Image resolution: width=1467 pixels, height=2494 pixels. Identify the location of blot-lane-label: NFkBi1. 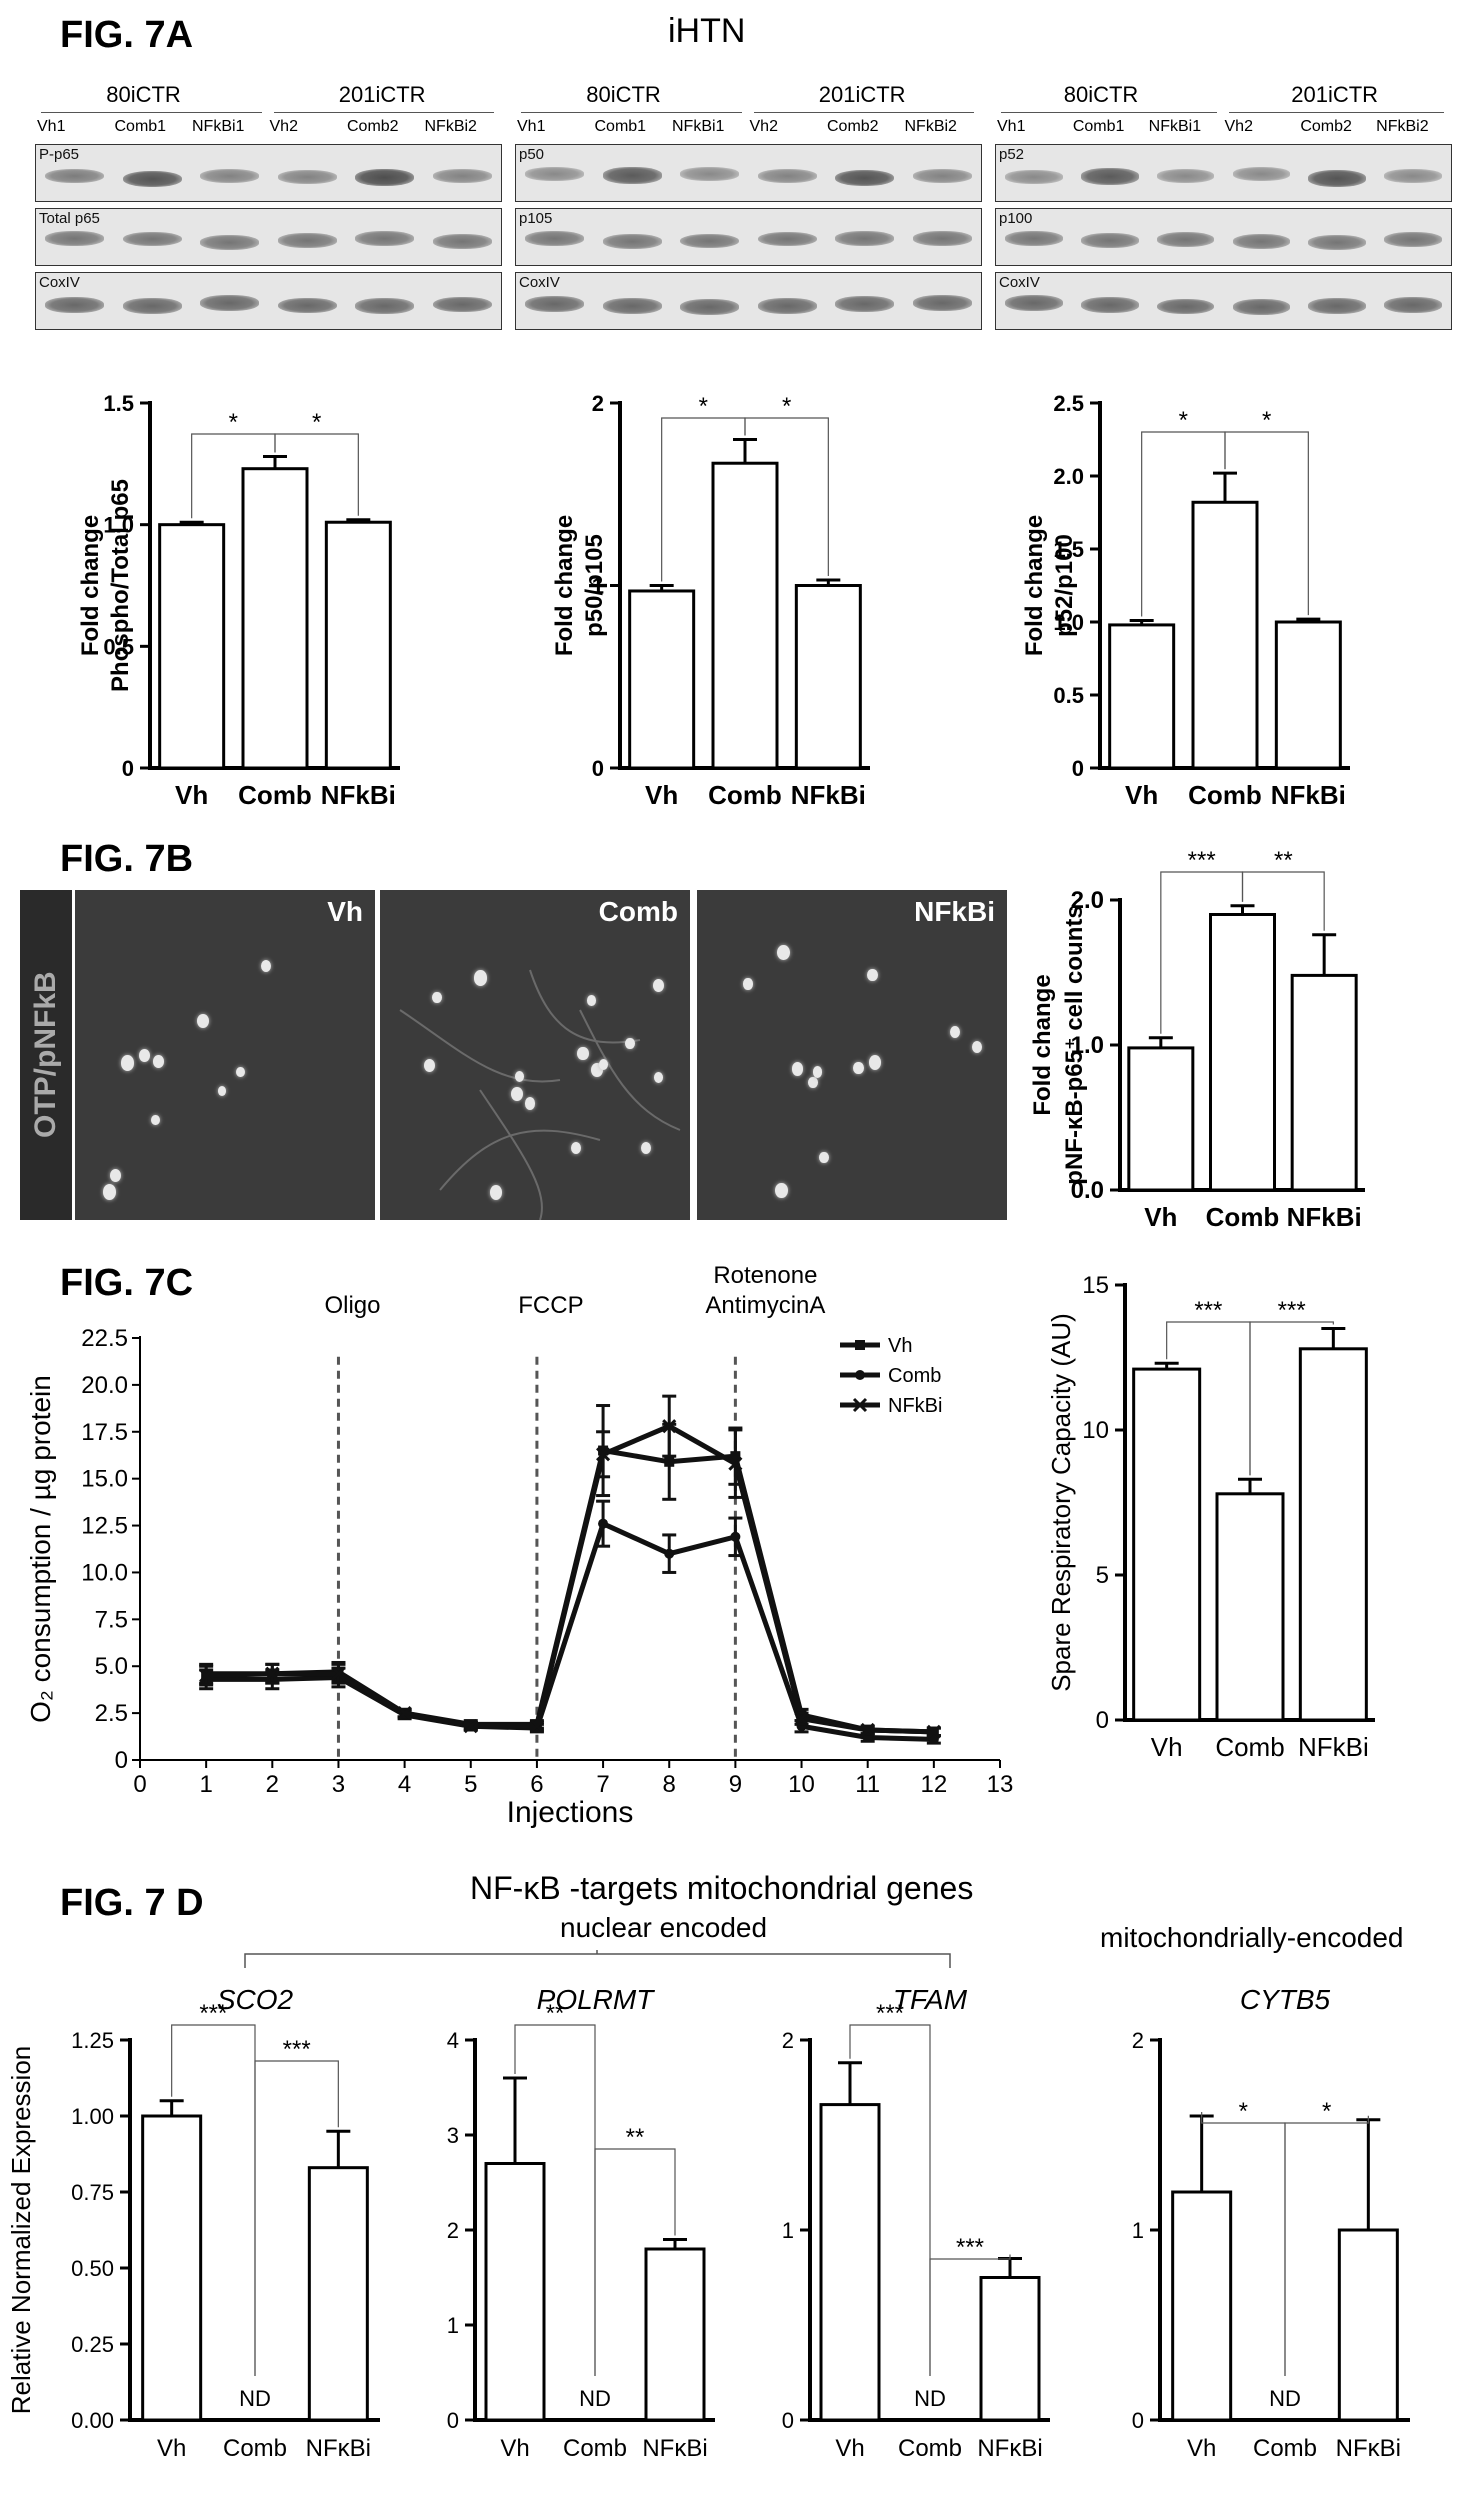
(1175, 126).